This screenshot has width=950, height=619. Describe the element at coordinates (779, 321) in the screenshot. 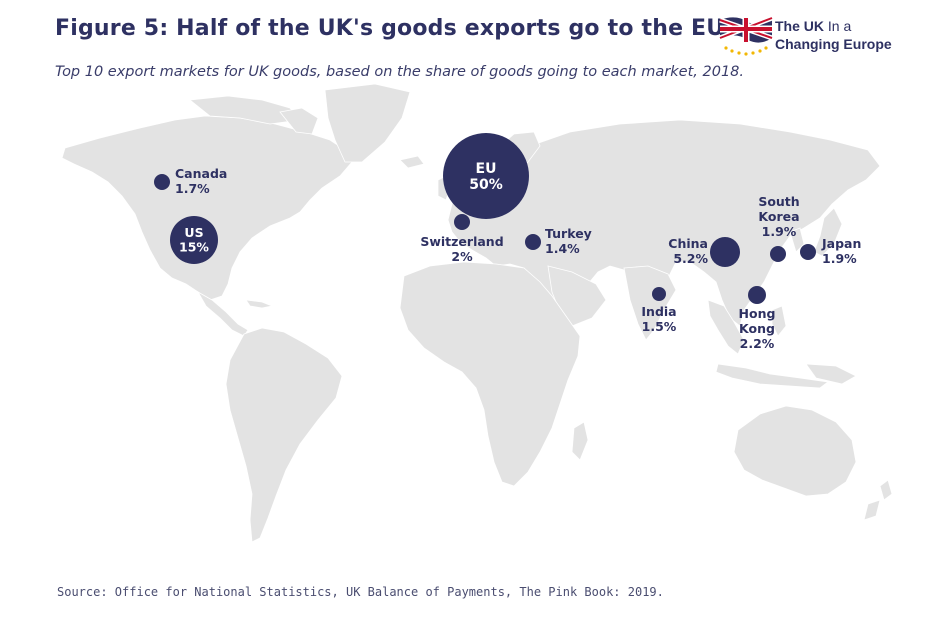

I see `philippines` at that location.